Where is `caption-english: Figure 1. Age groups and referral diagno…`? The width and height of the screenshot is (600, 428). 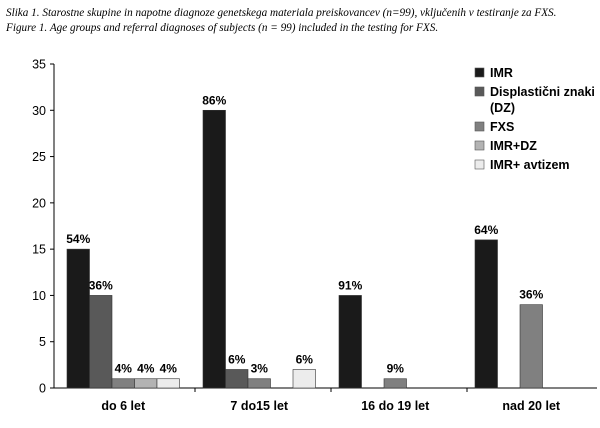
caption-english: Figure 1. Age groups and referral diagno… is located at coordinates (222, 28).